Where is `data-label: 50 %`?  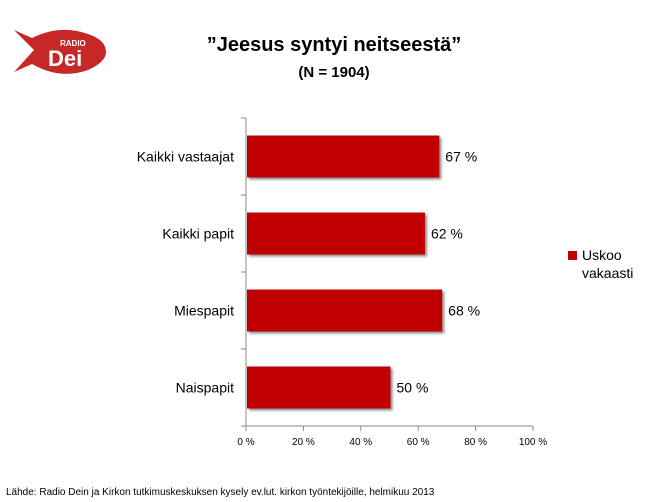 data-label: 50 % is located at coordinates (413, 388).